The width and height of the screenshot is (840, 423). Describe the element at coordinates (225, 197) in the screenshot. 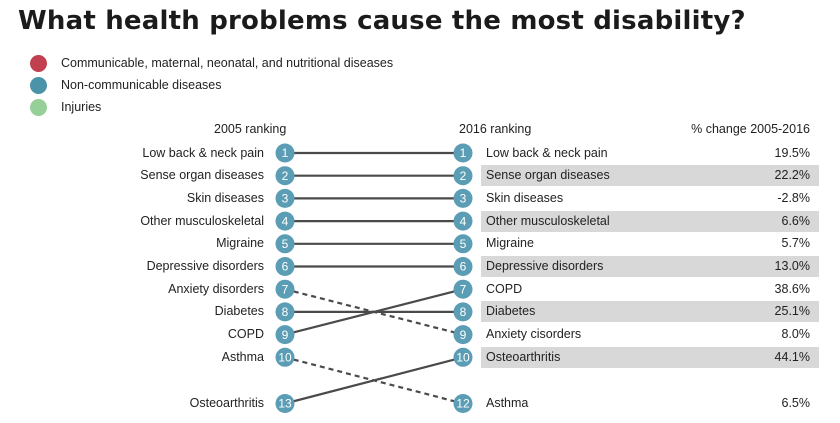

I see `label-2005-skin-diseases: Skin diseases` at that location.